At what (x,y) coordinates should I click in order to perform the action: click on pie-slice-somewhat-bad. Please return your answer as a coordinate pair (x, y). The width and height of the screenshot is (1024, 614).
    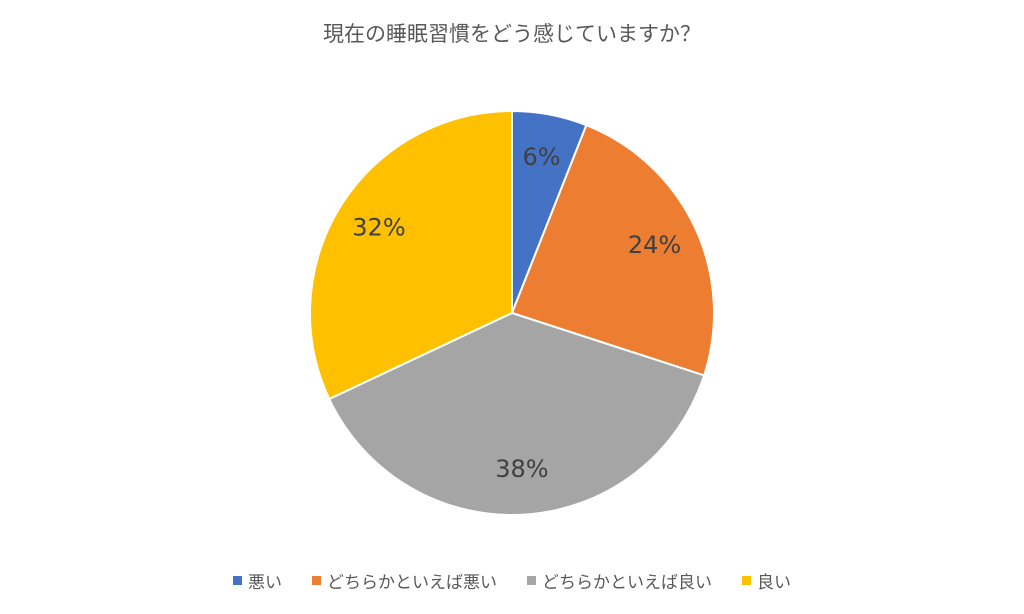
    Looking at the image, I should click on (612, 250).